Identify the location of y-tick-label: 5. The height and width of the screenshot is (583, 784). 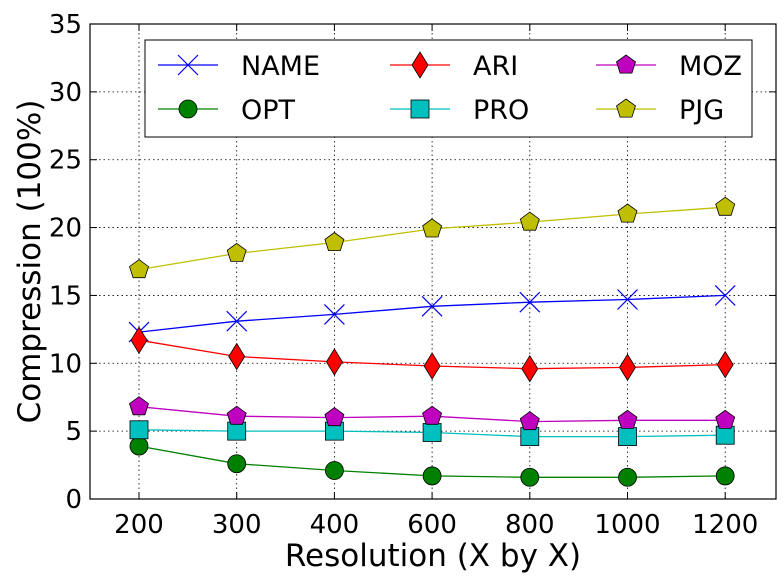
(73, 432).